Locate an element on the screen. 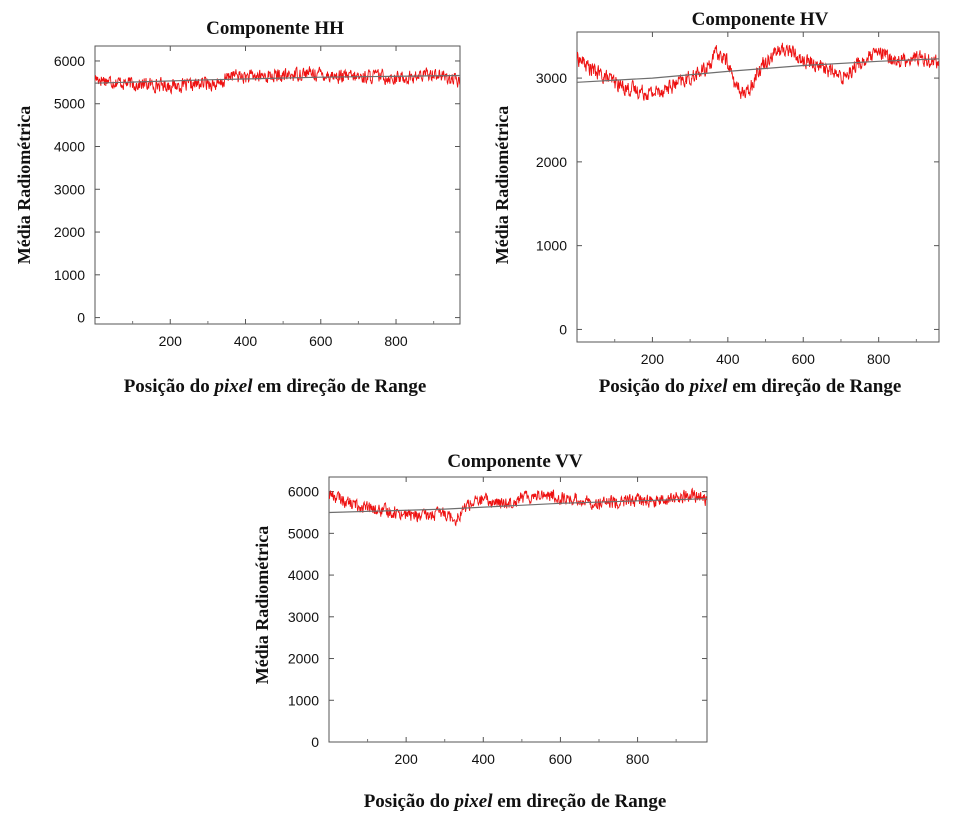 The image size is (956, 814). series-line-trend-hh is located at coordinates (277, 79).